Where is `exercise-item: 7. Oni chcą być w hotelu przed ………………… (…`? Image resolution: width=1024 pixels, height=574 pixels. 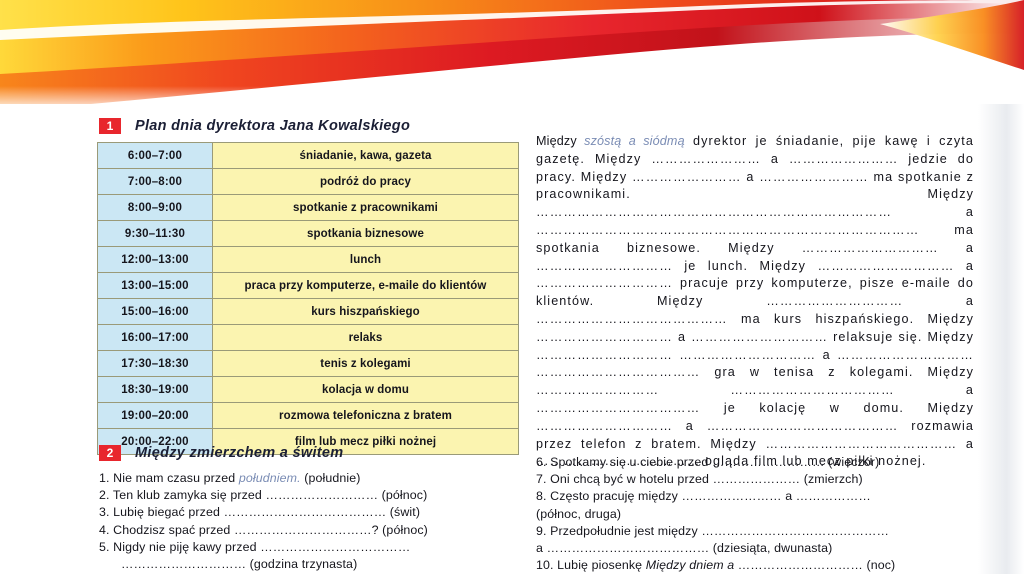
exercise-item: 7. Oni chcą być w hotelu przed ………………… (… is located at coordinates (756, 479).